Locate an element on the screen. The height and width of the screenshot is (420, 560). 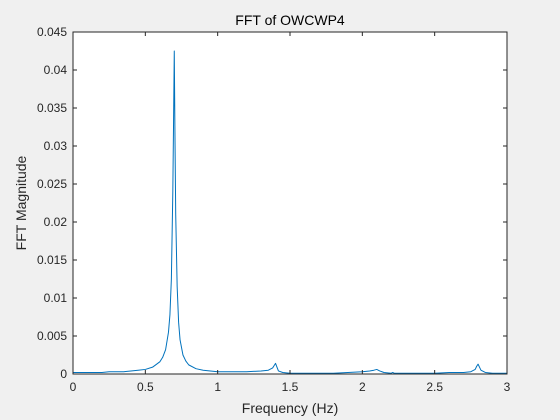
y-tick-label: 0.005 is located at coordinates (52, 336).